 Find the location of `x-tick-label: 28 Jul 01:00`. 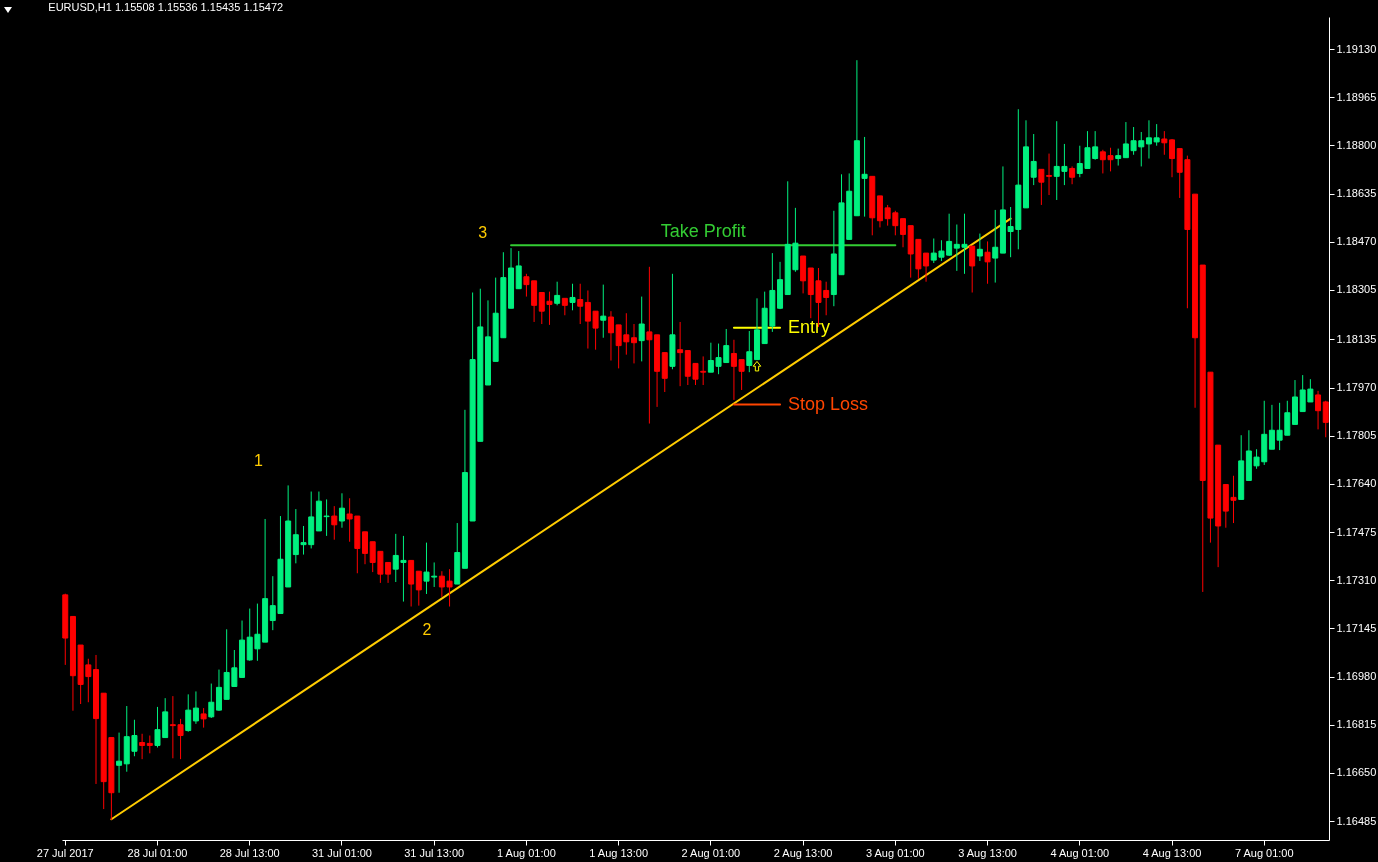

x-tick-label: 28 Jul 01:00 is located at coordinates (157, 852).